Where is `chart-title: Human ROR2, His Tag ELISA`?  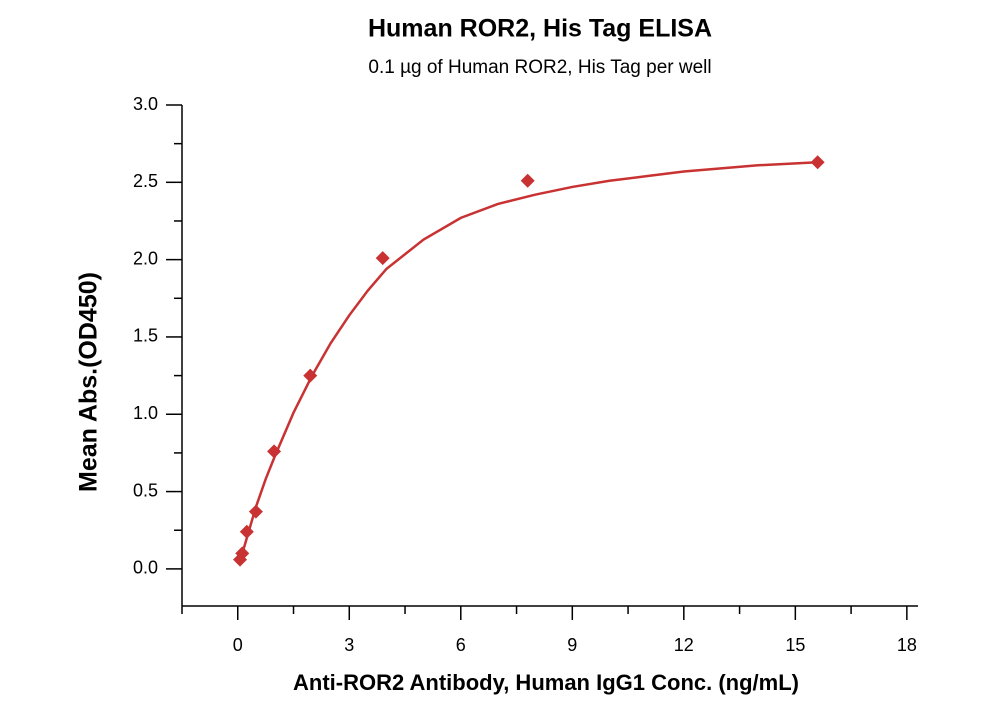
chart-title: Human ROR2, His Tag ELISA is located at coordinates (540, 29).